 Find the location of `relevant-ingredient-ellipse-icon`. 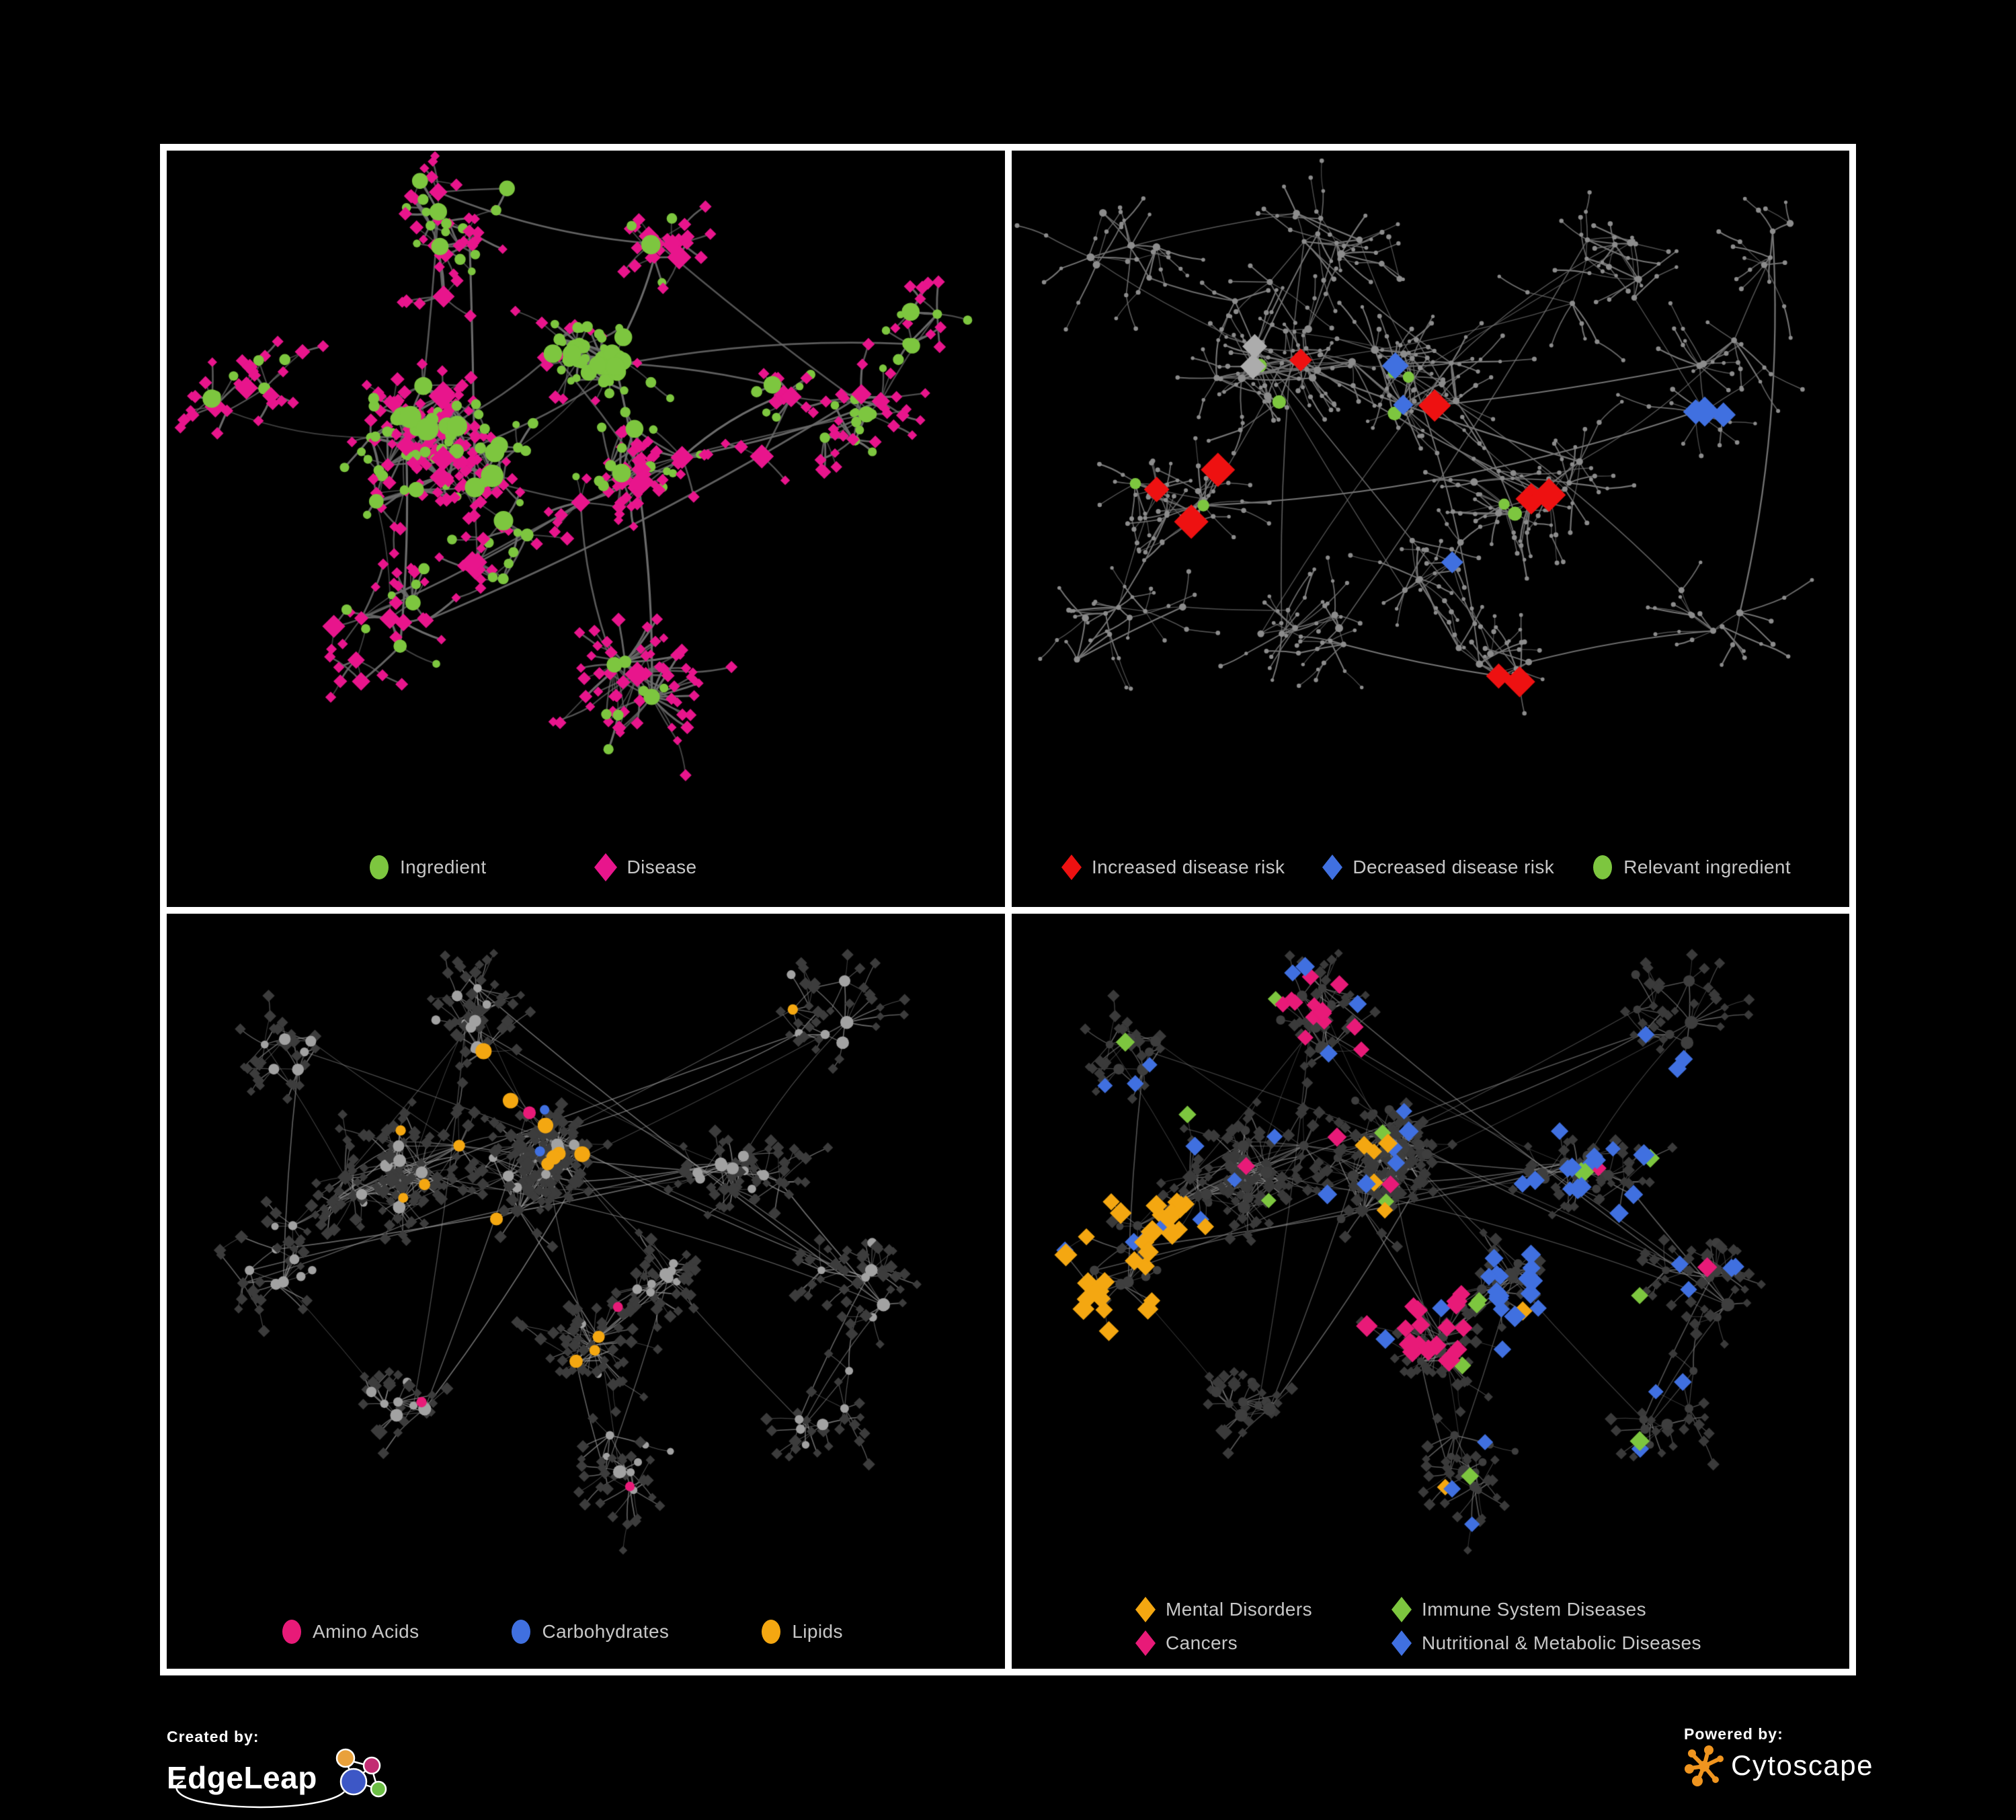

relevant-ingredient-ellipse-icon is located at coordinates (1603, 867).